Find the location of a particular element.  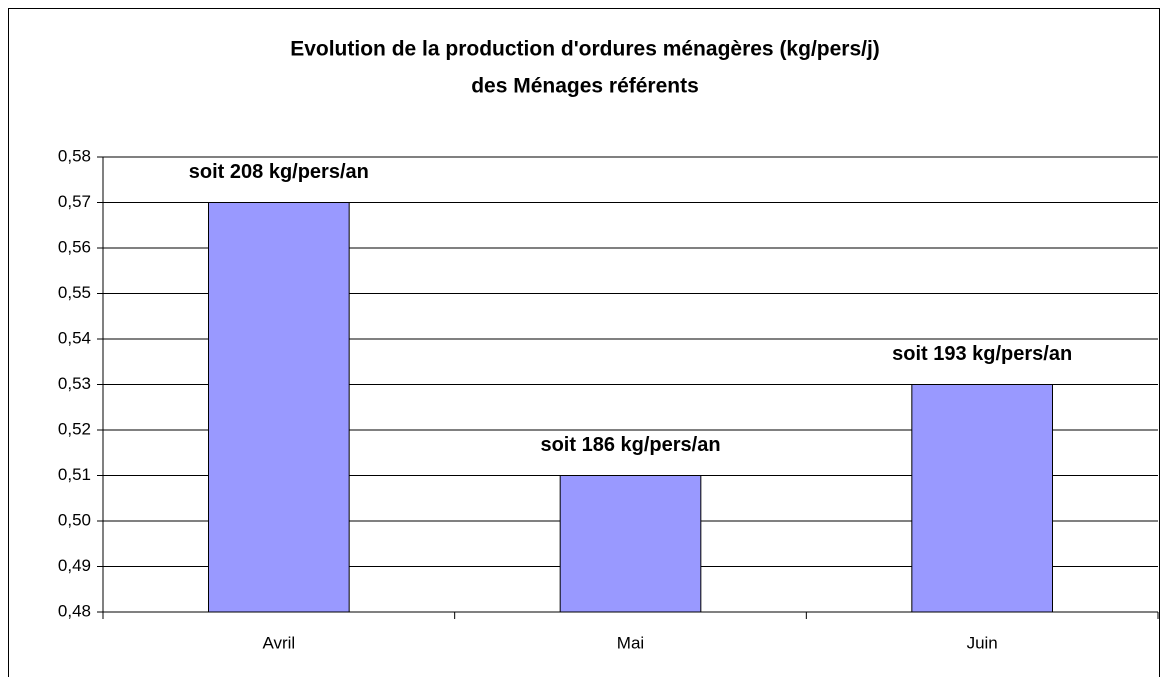

y-tick-label: 0,50 is located at coordinates (74, 519).